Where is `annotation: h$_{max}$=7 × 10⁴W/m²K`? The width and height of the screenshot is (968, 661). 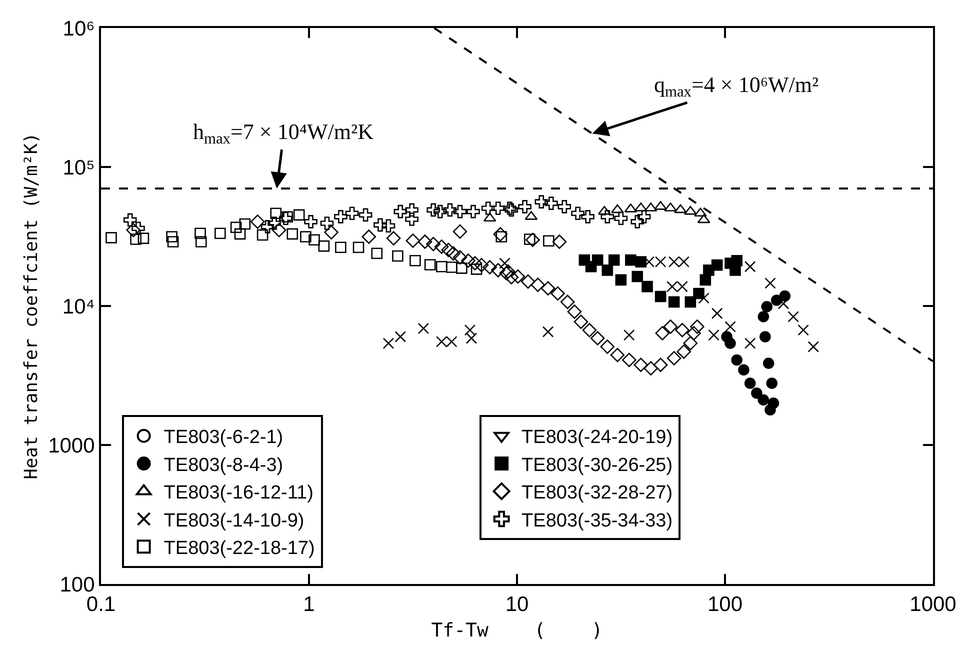 annotation: h$_{max}$=7 × 10⁴W/m²K is located at coordinates (283, 133).